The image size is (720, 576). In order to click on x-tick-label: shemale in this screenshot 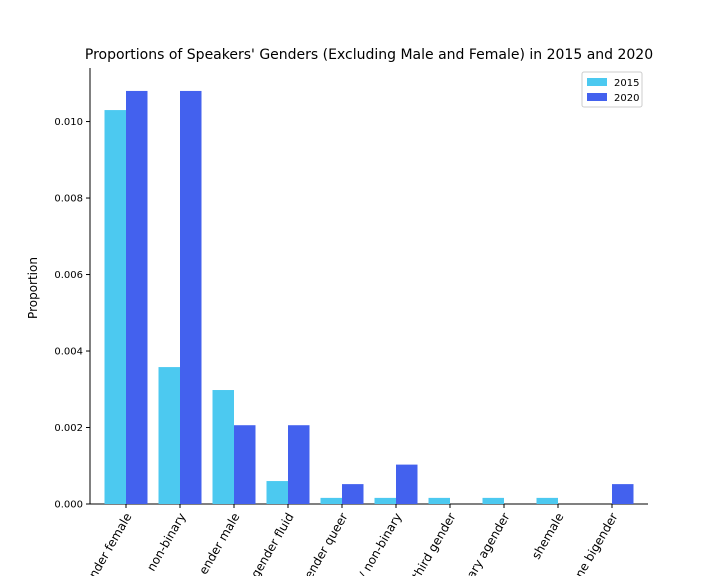, I will do `click(548, 536)`.